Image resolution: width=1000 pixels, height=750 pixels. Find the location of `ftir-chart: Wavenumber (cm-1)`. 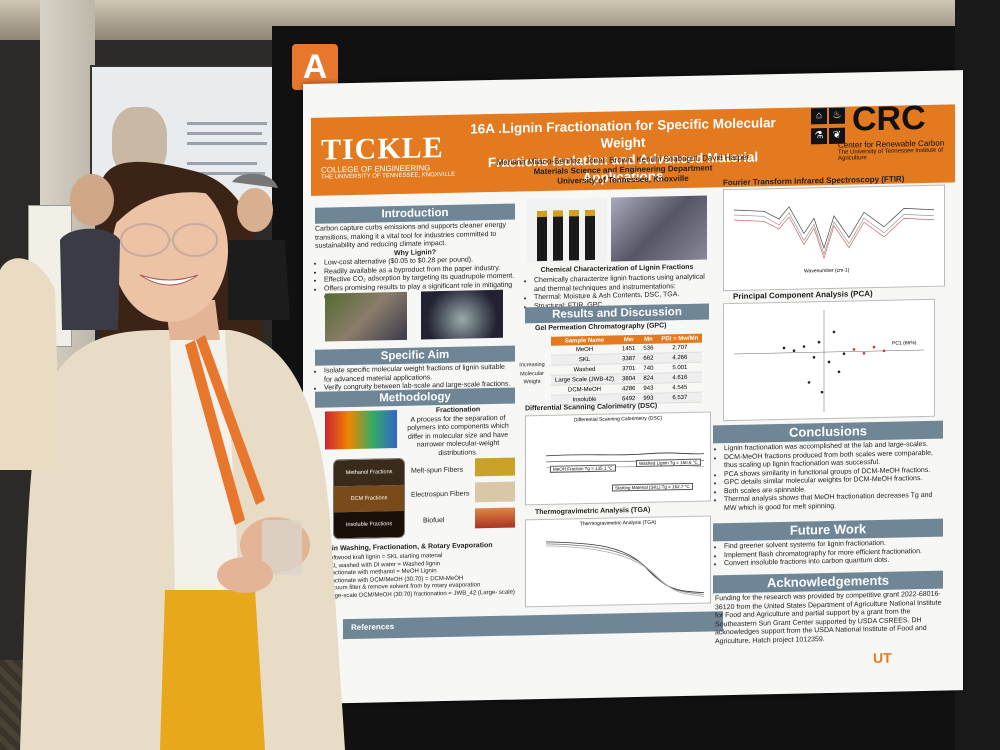

ftir-chart: Wavenumber (cm-1) is located at coordinates (834, 238).